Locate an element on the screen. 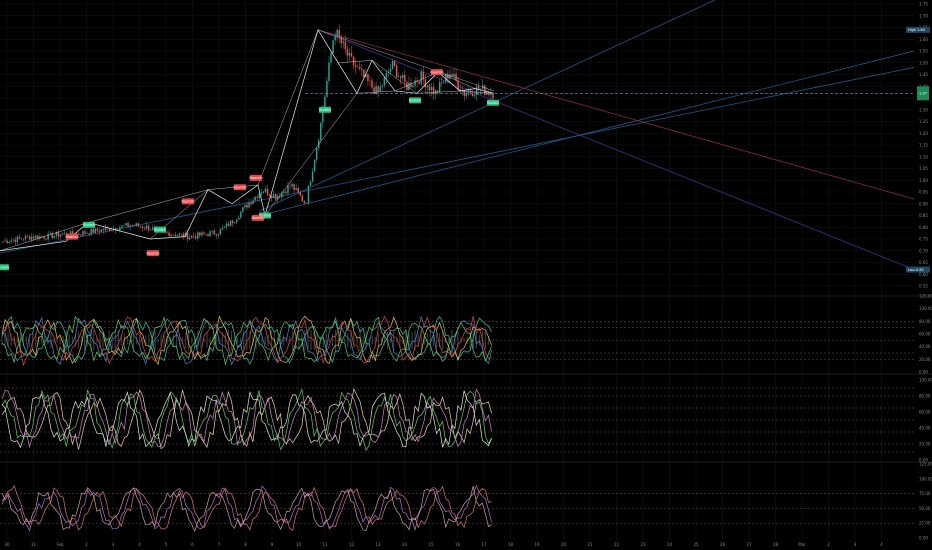 The image size is (932, 550). oscillator-2-tick: 0.00 is located at coordinates (923, 460).